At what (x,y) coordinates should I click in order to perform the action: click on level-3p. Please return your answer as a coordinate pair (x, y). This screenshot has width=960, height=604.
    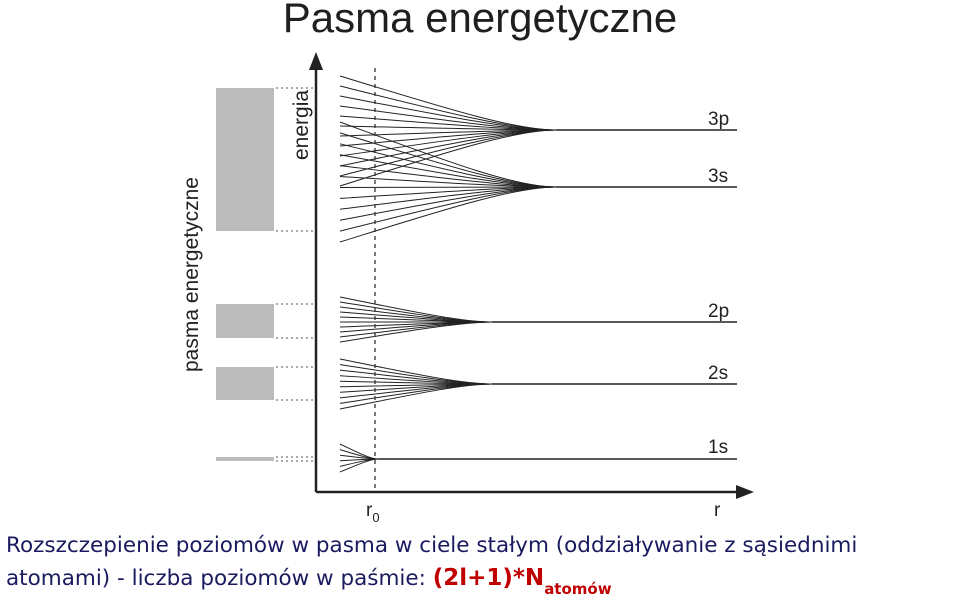
    Looking at the image, I should click on (538, 131).